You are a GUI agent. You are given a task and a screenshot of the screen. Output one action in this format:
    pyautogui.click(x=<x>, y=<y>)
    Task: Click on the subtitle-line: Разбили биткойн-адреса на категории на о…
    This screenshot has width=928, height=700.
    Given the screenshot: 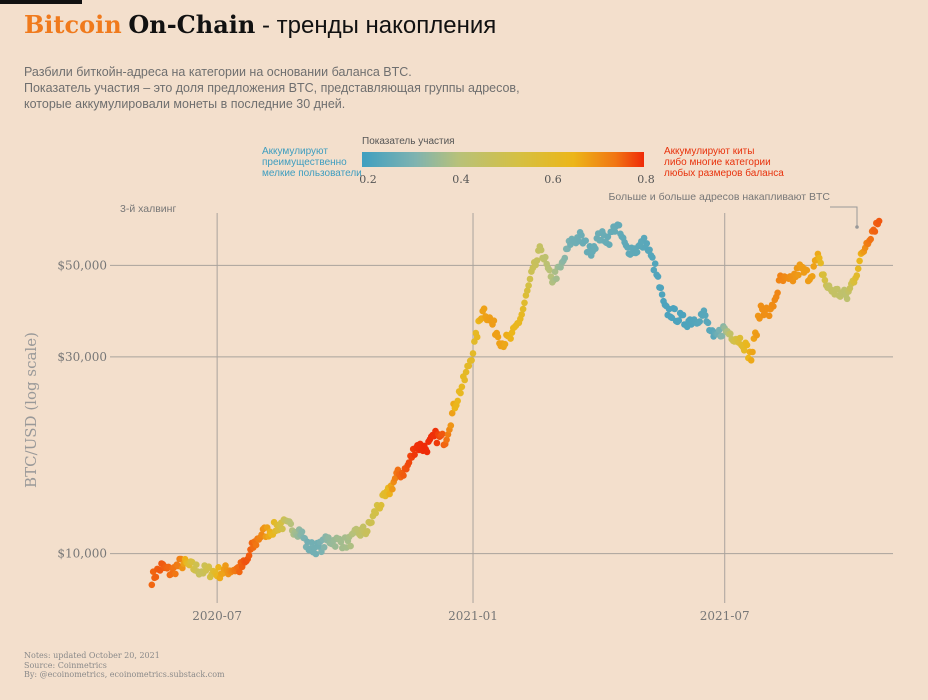 What is the action you would take?
    pyautogui.click(x=218, y=72)
    